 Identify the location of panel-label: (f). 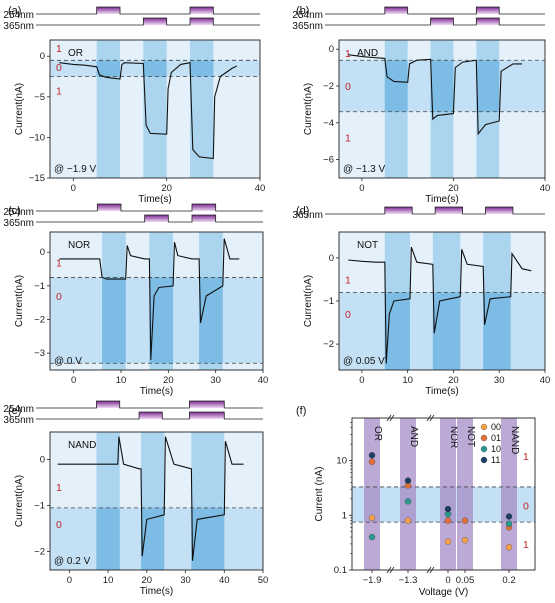
(301, 411).